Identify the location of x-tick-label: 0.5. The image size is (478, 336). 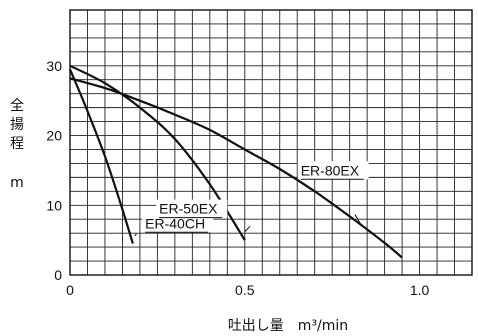
(245, 290).